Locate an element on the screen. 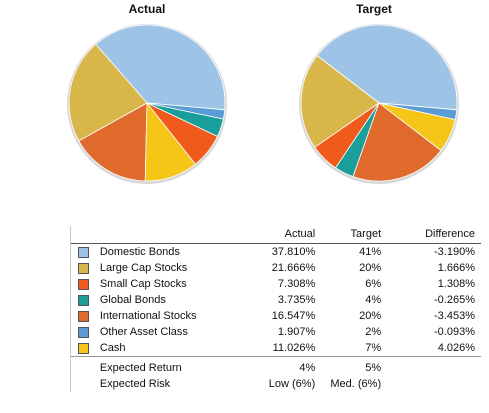 This screenshot has width=489, height=413. table-header-row: Actual Target Difference is located at coordinates (276, 235).